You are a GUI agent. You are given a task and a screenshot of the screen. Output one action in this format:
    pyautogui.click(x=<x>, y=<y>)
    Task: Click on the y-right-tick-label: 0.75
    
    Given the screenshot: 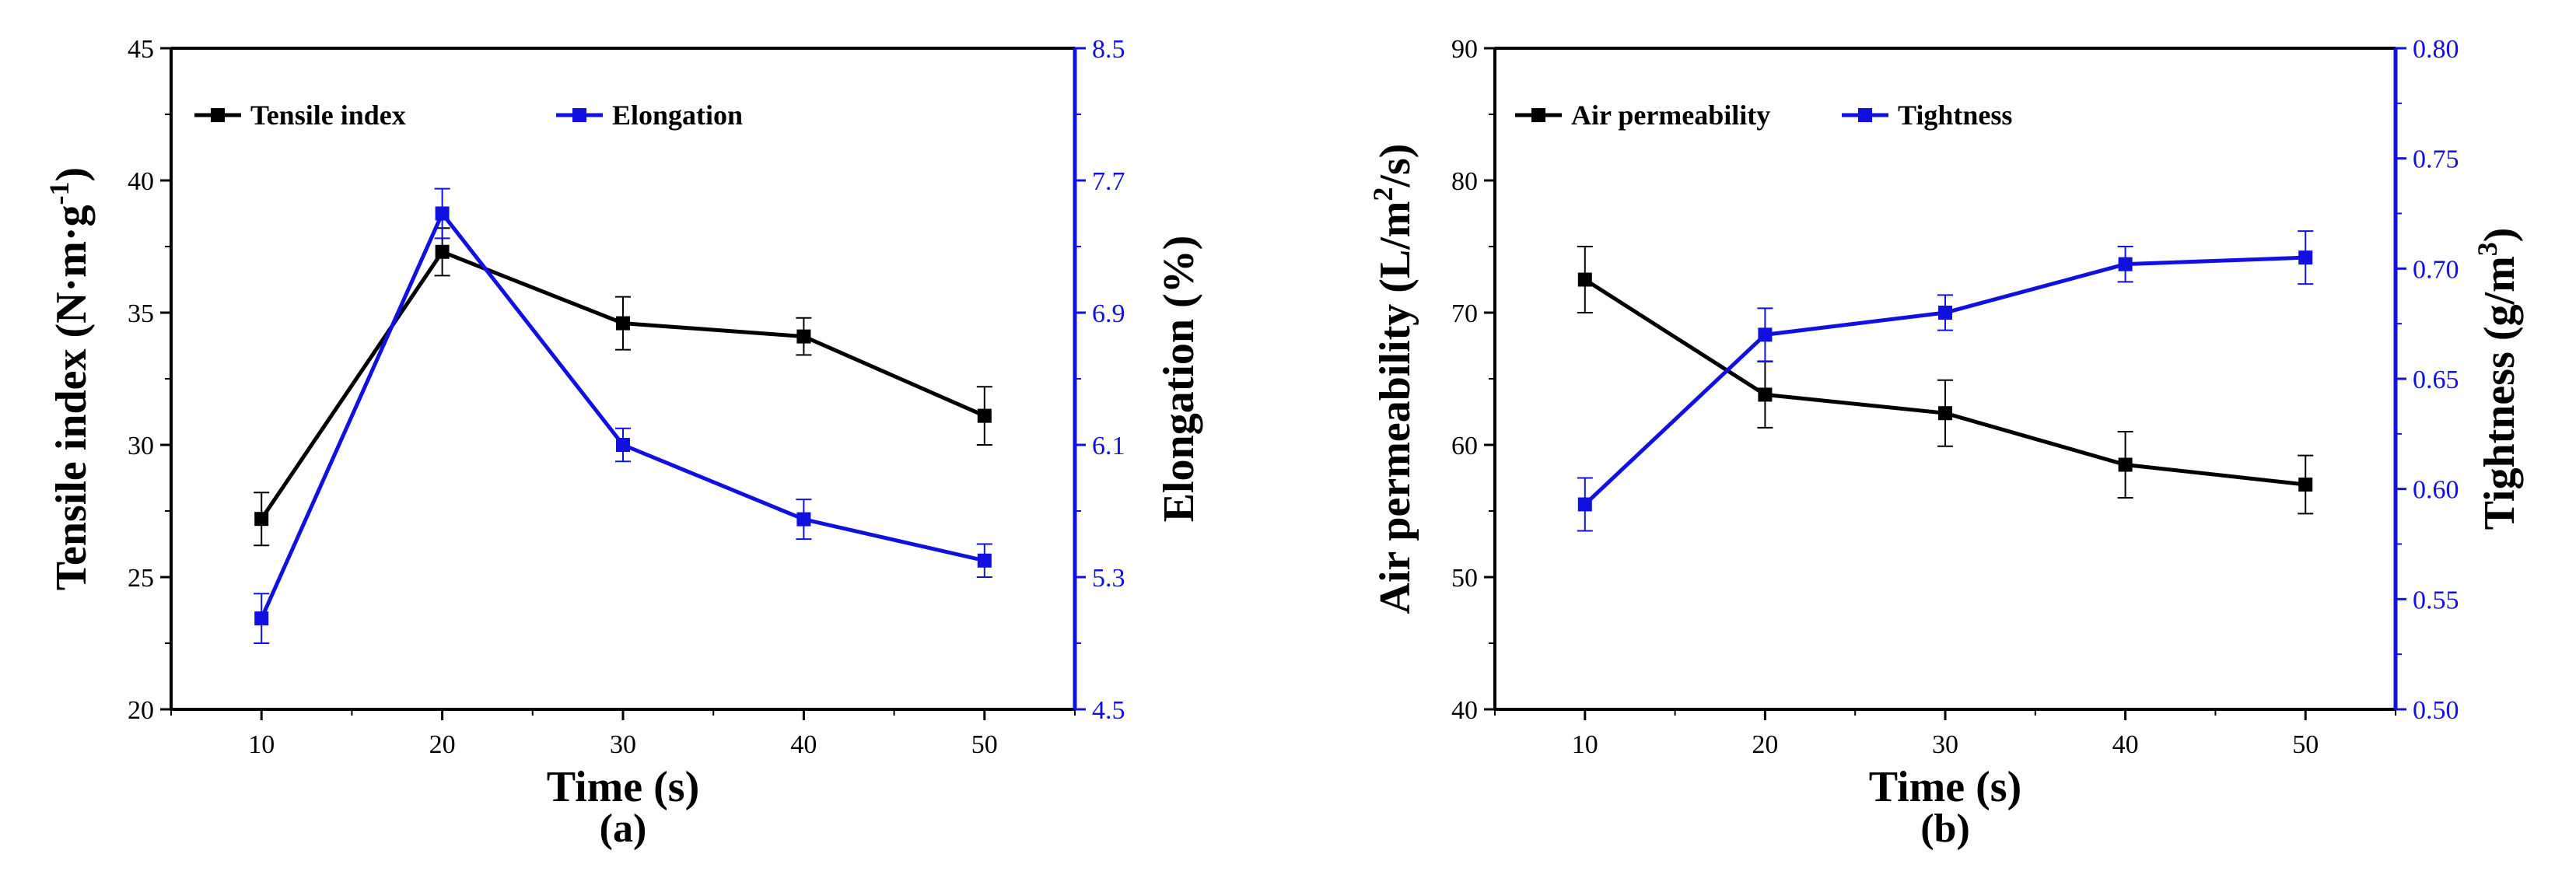 What is the action you would take?
    pyautogui.click(x=2436, y=159)
    